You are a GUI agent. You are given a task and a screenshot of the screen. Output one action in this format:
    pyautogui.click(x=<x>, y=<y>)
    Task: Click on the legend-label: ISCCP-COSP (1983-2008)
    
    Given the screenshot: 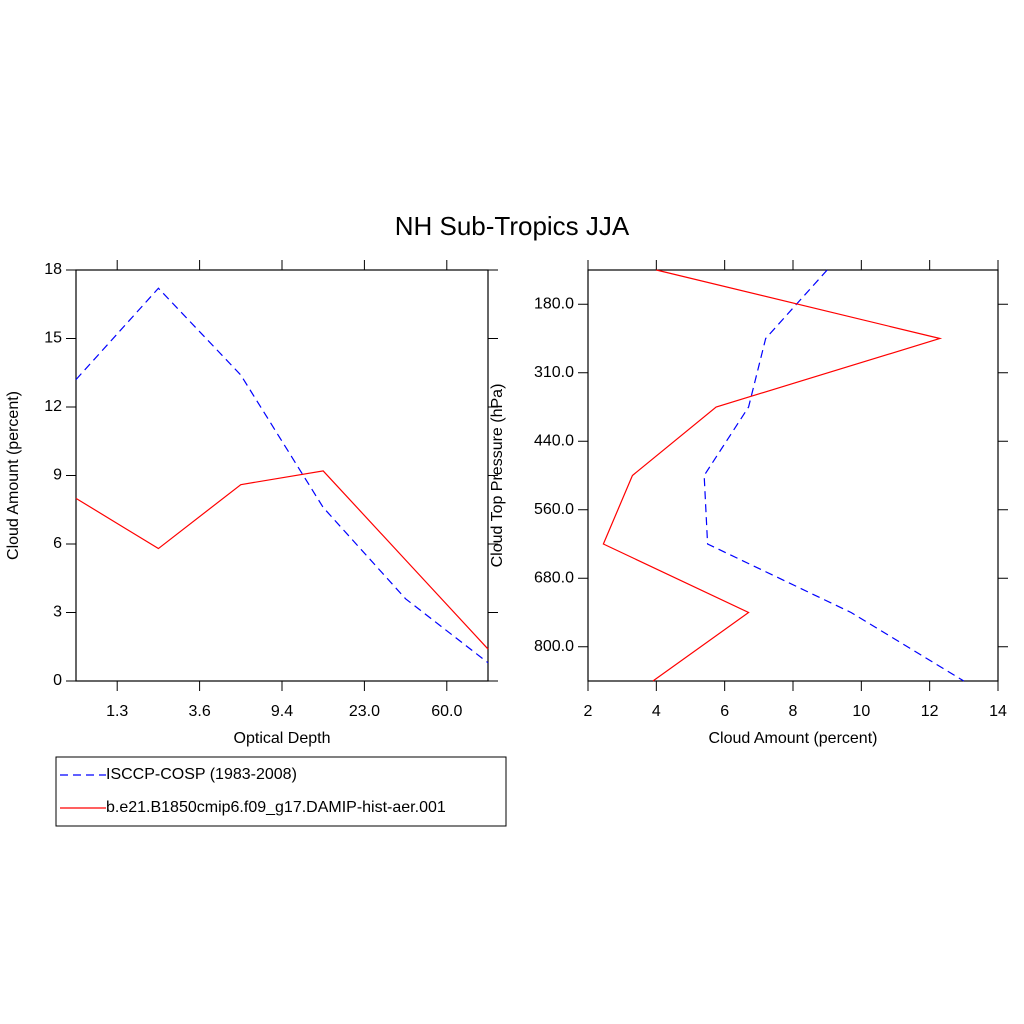 What is the action you would take?
    pyautogui.click(x=201, y=774)
    